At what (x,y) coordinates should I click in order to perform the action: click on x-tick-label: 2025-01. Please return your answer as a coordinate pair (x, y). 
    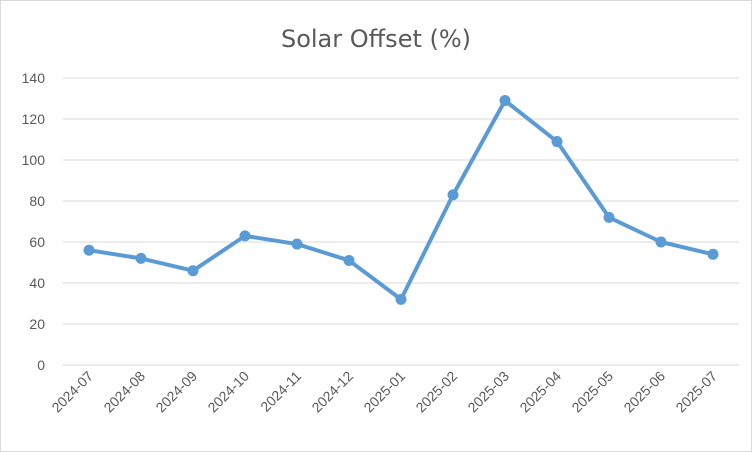
    Looking at the image, I should click on (384, 392).